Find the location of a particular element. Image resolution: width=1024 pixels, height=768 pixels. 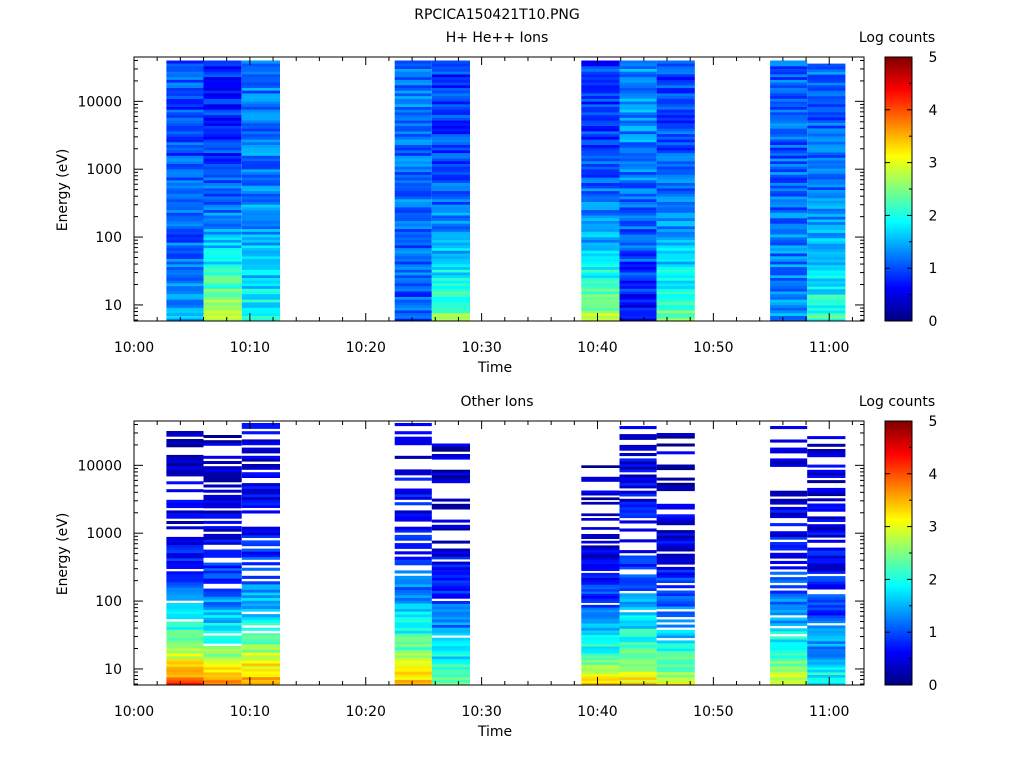

y-tick-label: 100 is located at coordinates (108, 602).